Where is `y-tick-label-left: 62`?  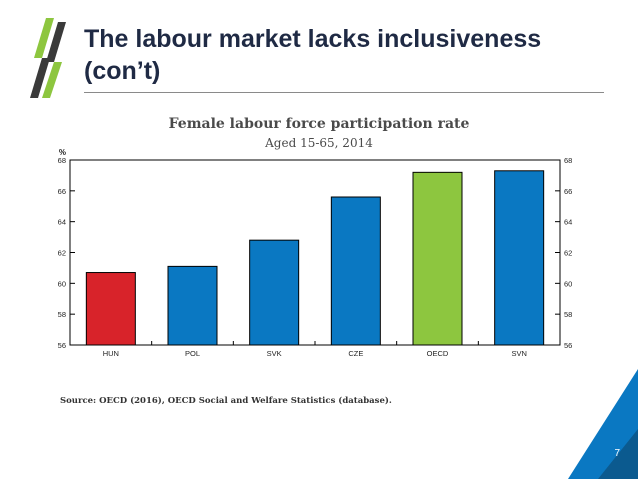
y-tick-label-left: 62 is located at coordinates (62, 253).